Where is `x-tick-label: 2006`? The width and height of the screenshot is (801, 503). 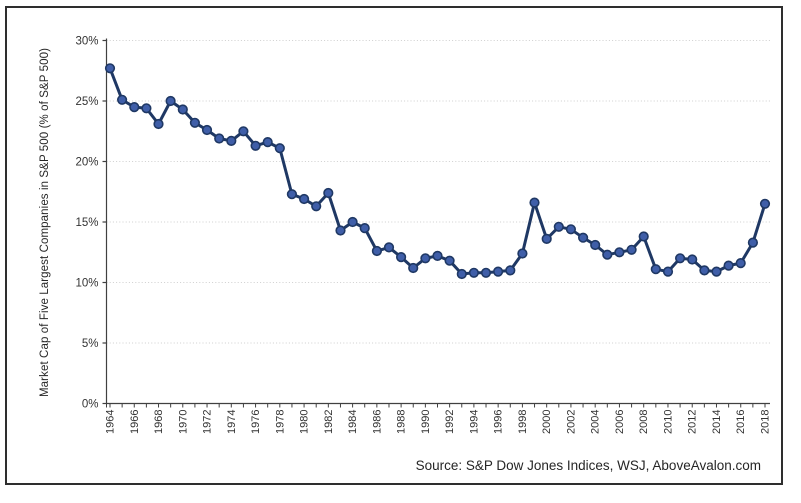
x-tick-label: 2006 is located at coordinates (620, 422).